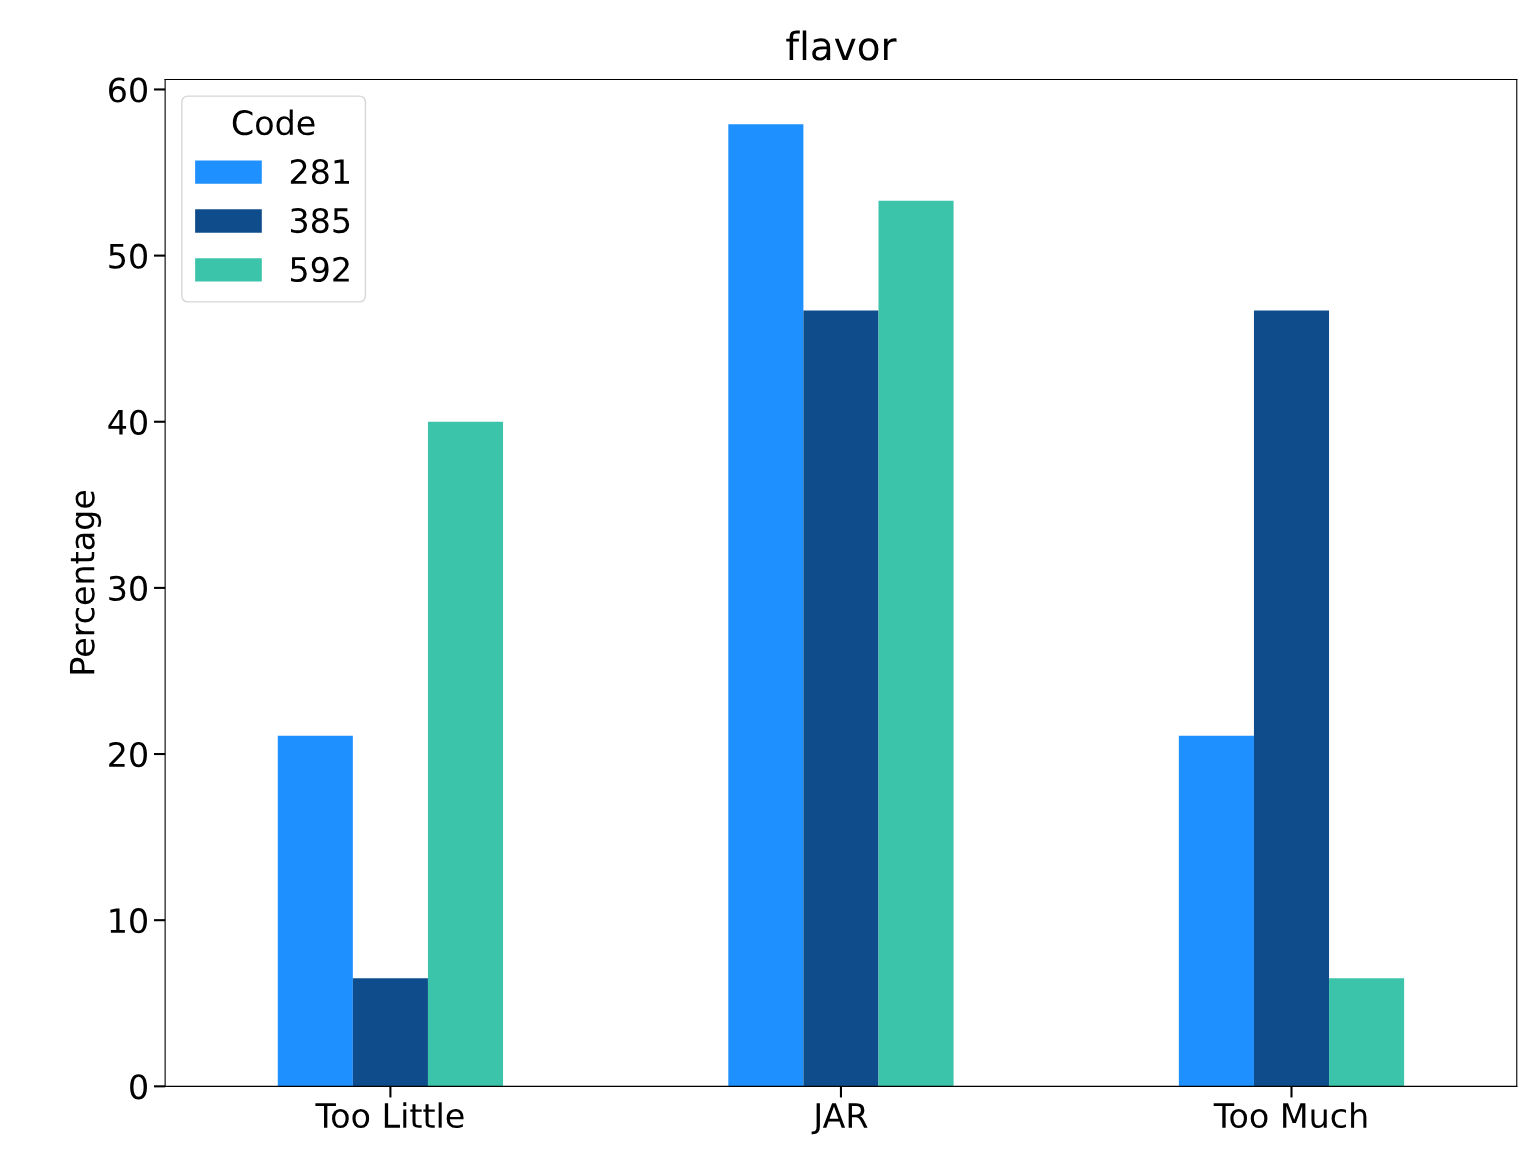  I want to click on y-tick-label: 0, so click(138, 1087).